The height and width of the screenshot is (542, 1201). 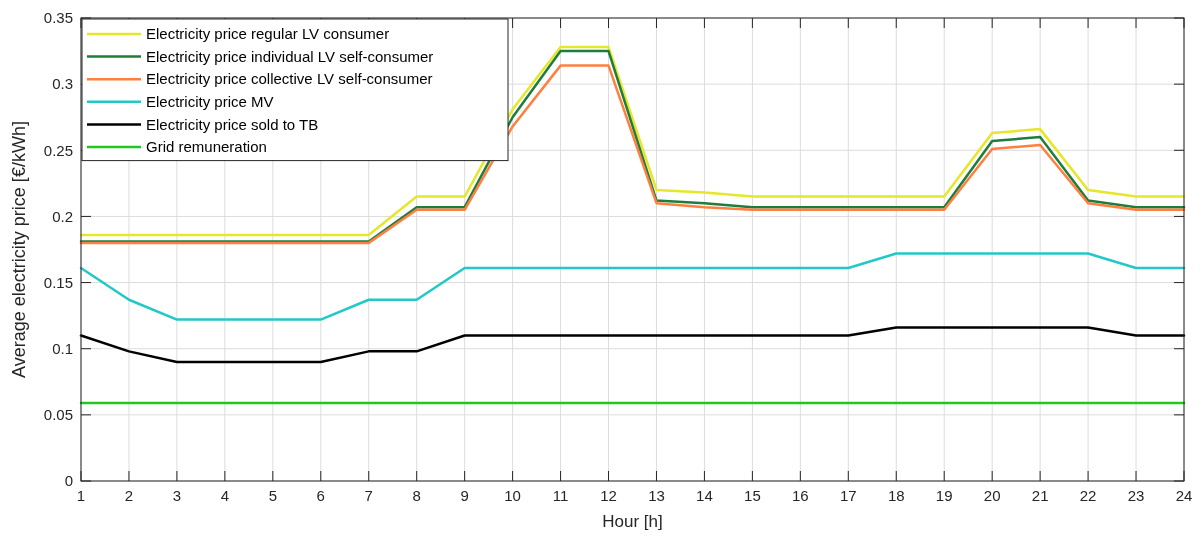 What do you see at coordinates (1184, 495) in the screenshot?
I see `x-tick-label: 24` at bounding box center [1184, 495].